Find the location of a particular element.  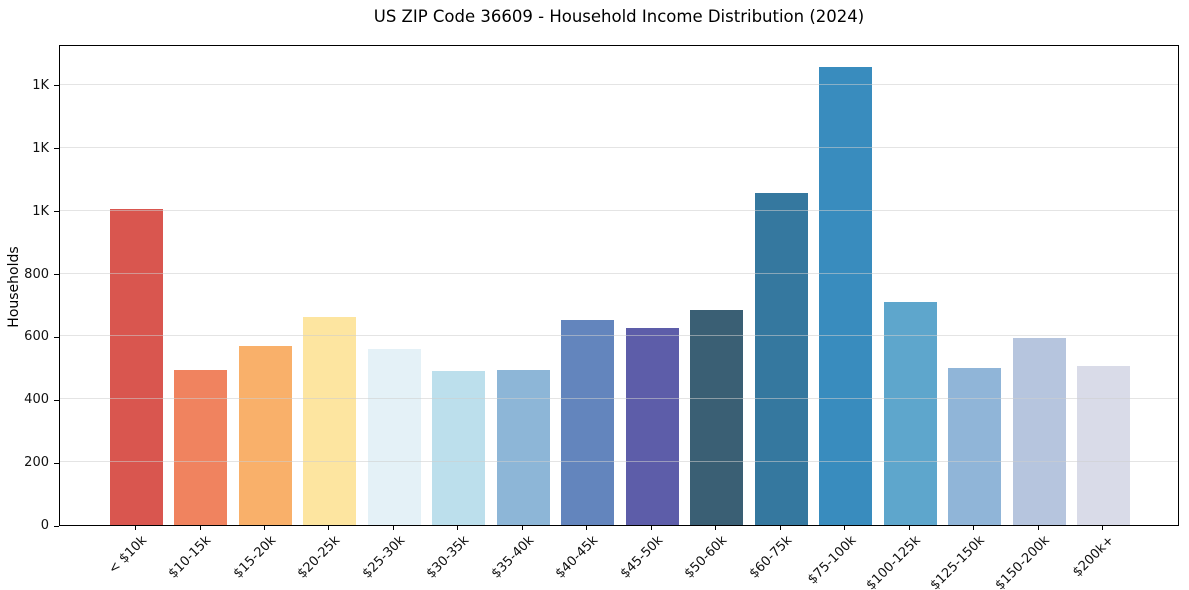

x-tick-label: $40-45k is located at coordinates (577, 557).